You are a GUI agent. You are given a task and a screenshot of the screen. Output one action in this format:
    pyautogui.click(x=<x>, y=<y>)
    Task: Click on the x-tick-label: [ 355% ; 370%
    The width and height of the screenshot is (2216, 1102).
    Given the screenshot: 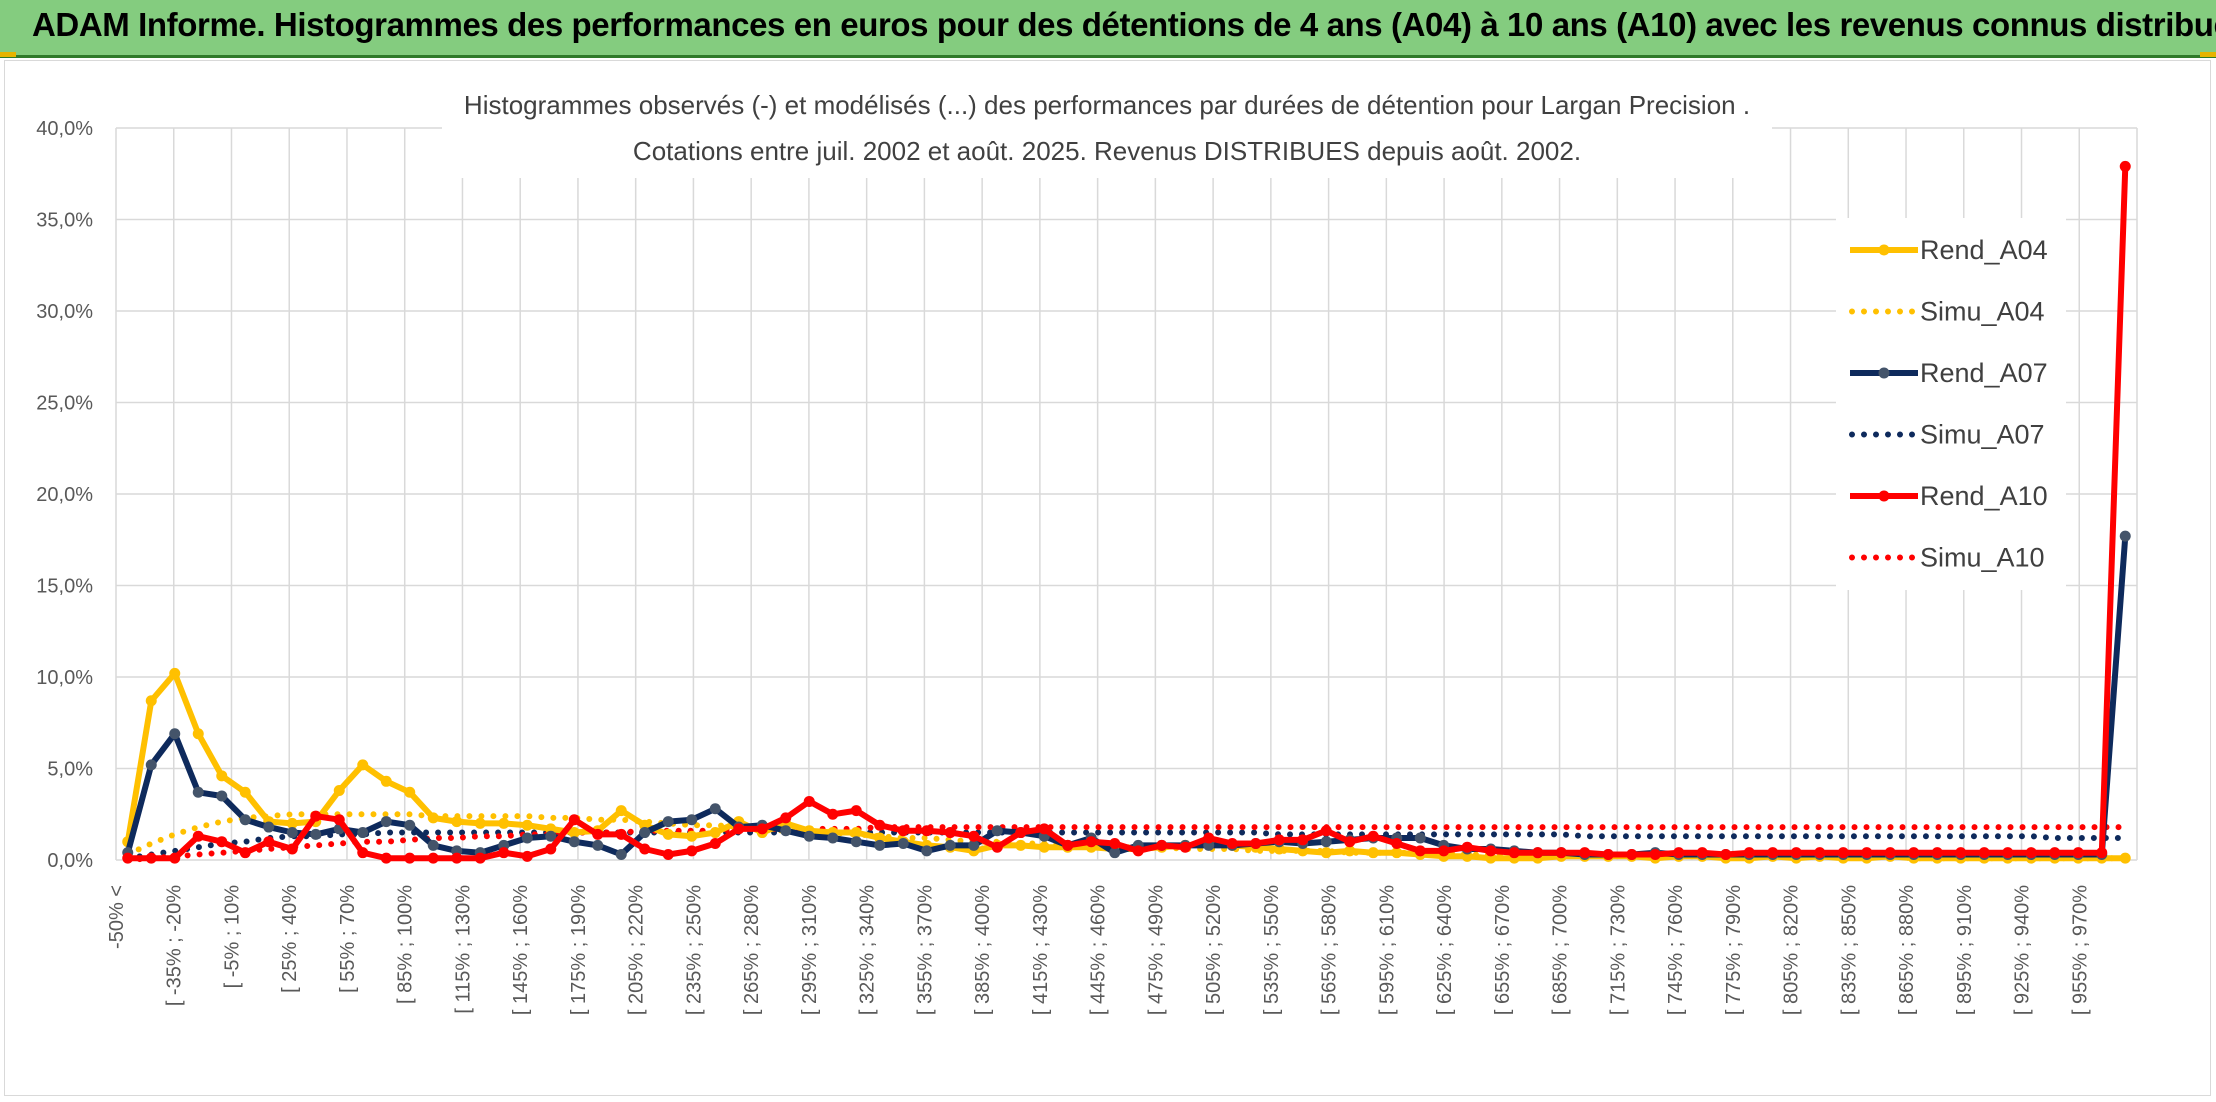 What is the action you would take?
    pyautogui.click(x=925, y=950)
    